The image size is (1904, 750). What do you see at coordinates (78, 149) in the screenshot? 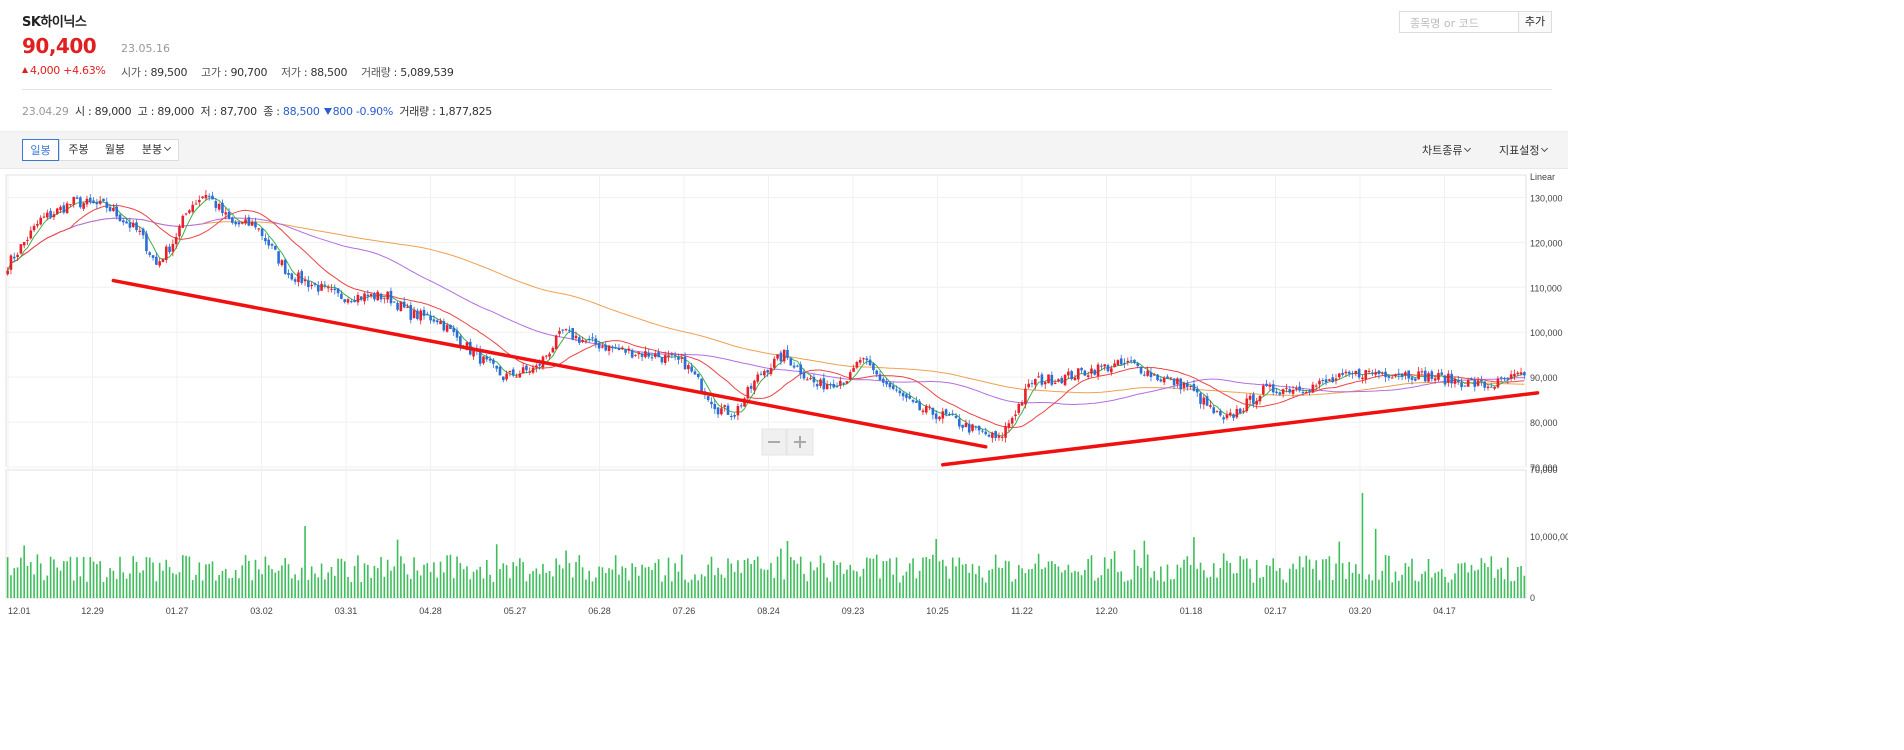
I see `tab-weekly: 주봉` at bounding box center [78, 149].